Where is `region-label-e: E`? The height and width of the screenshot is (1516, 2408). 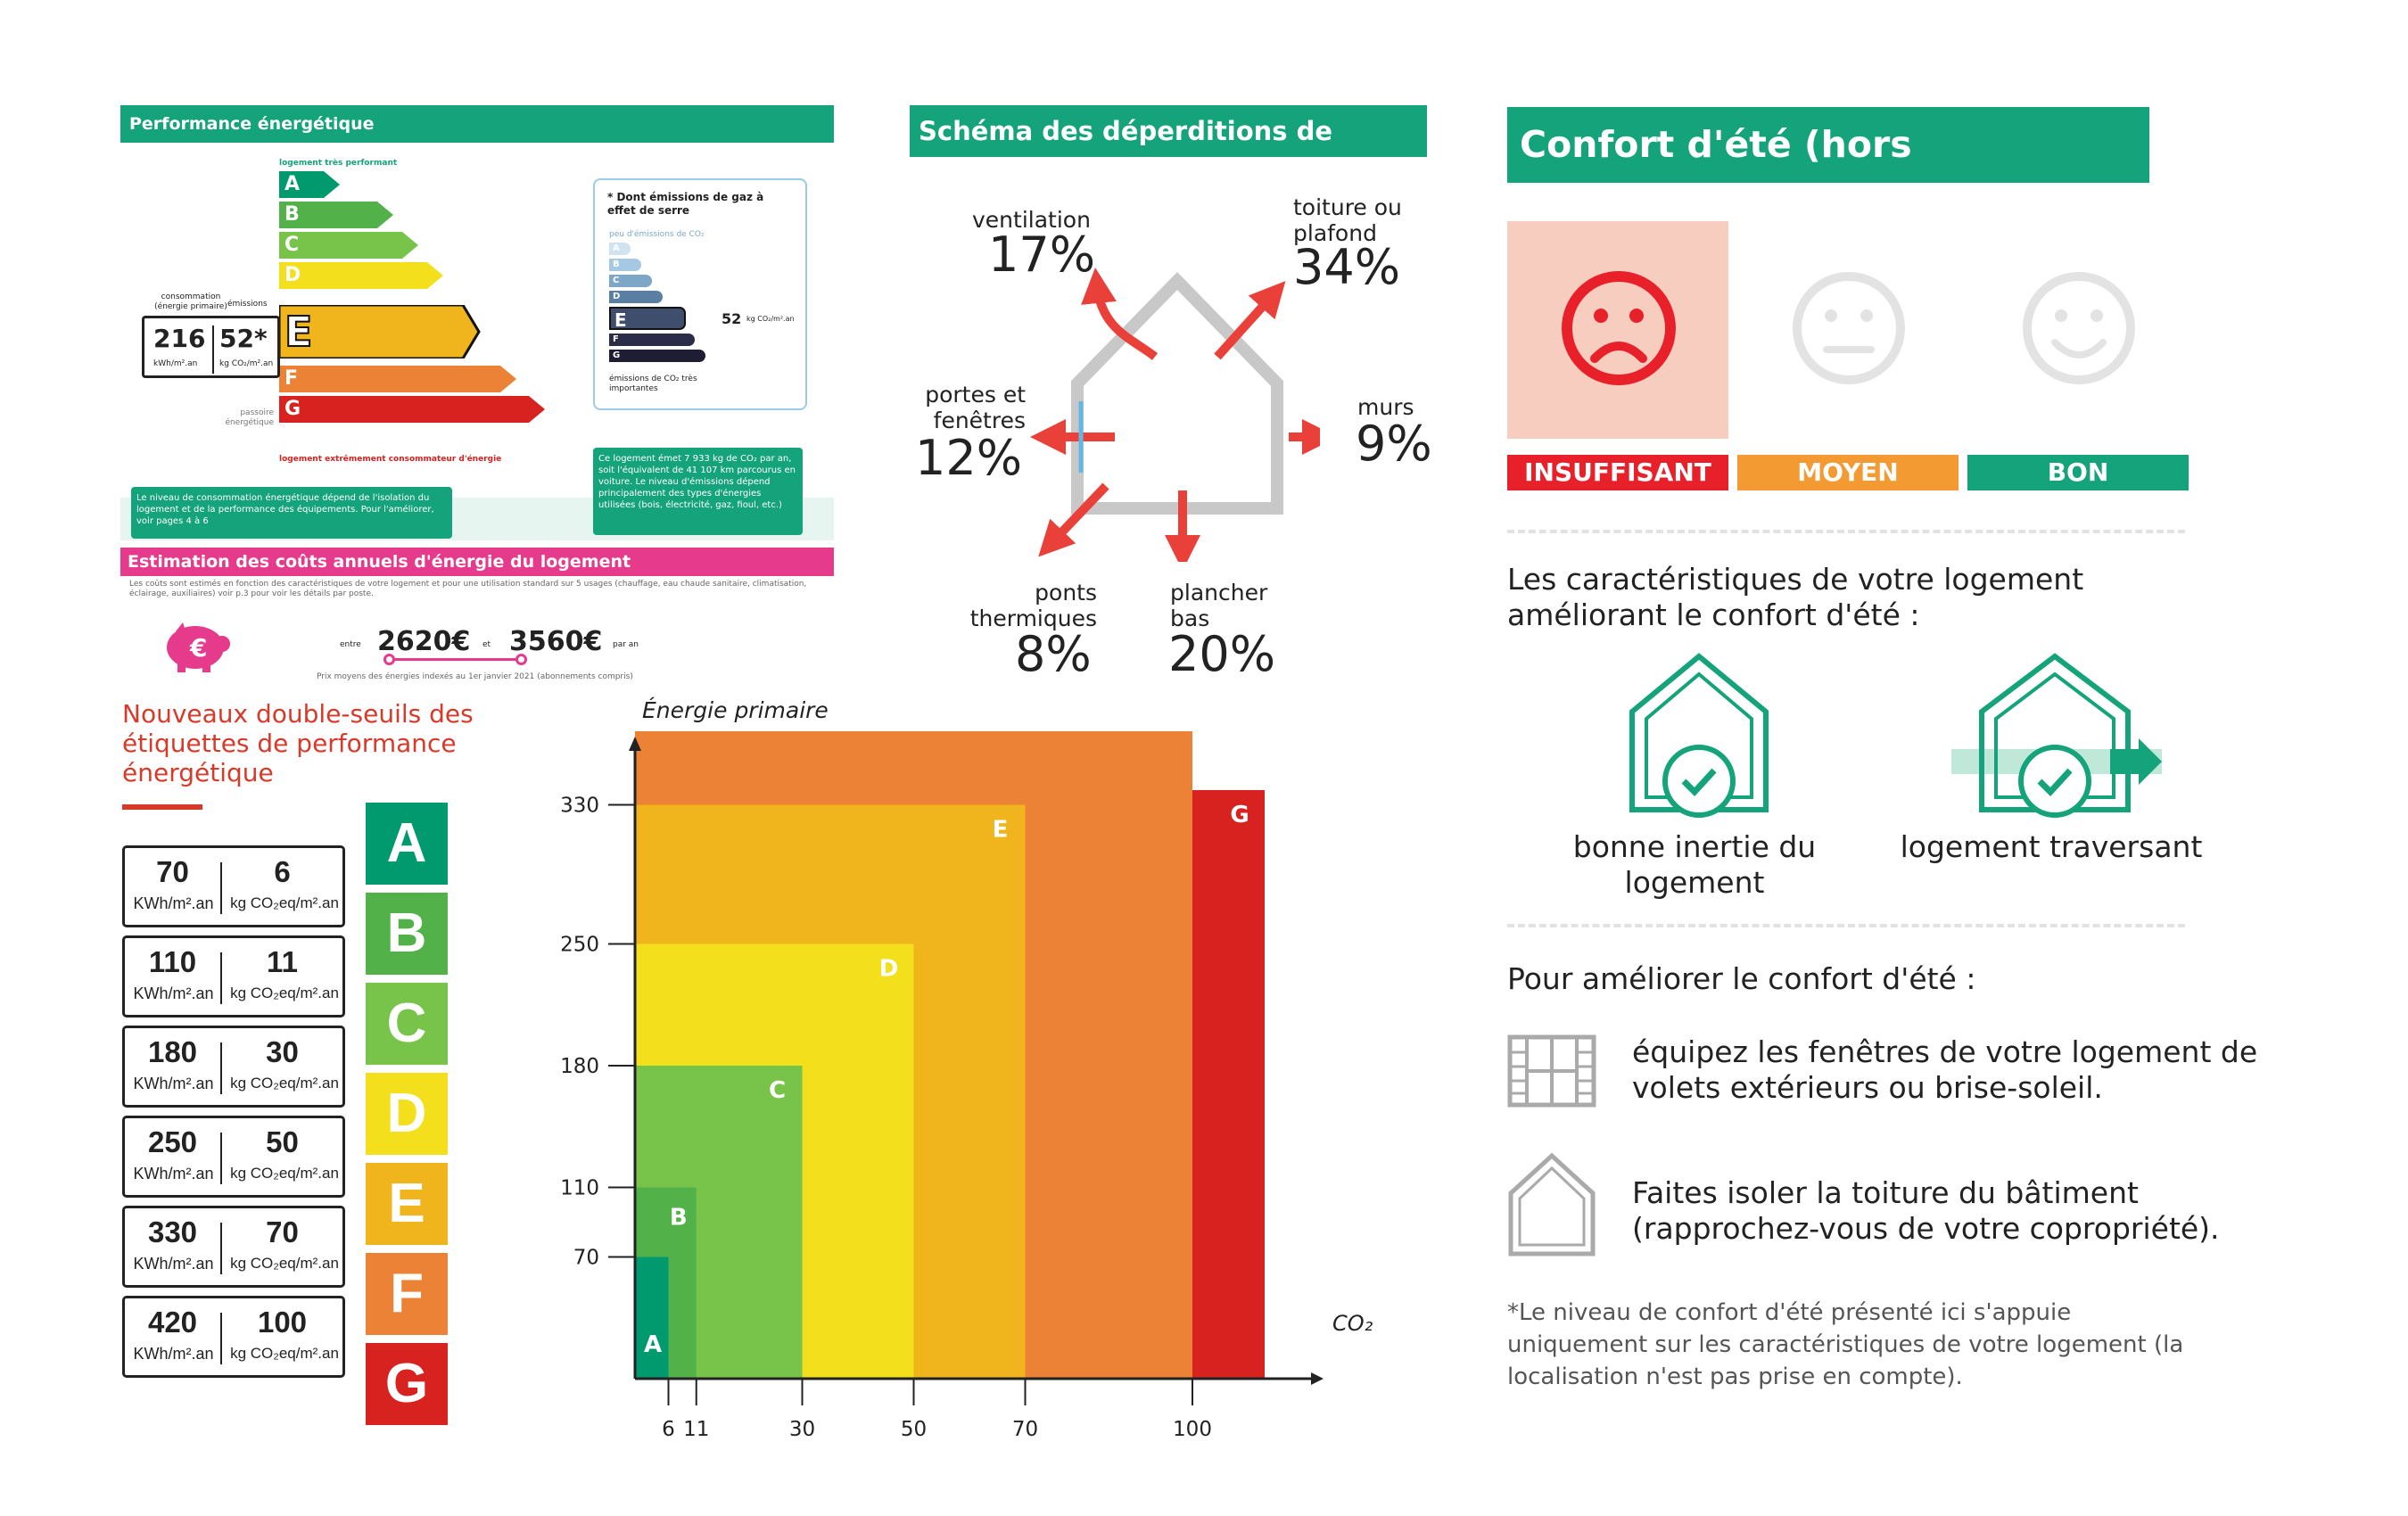 region-label-e: E is located at coordinates (1001, 830).